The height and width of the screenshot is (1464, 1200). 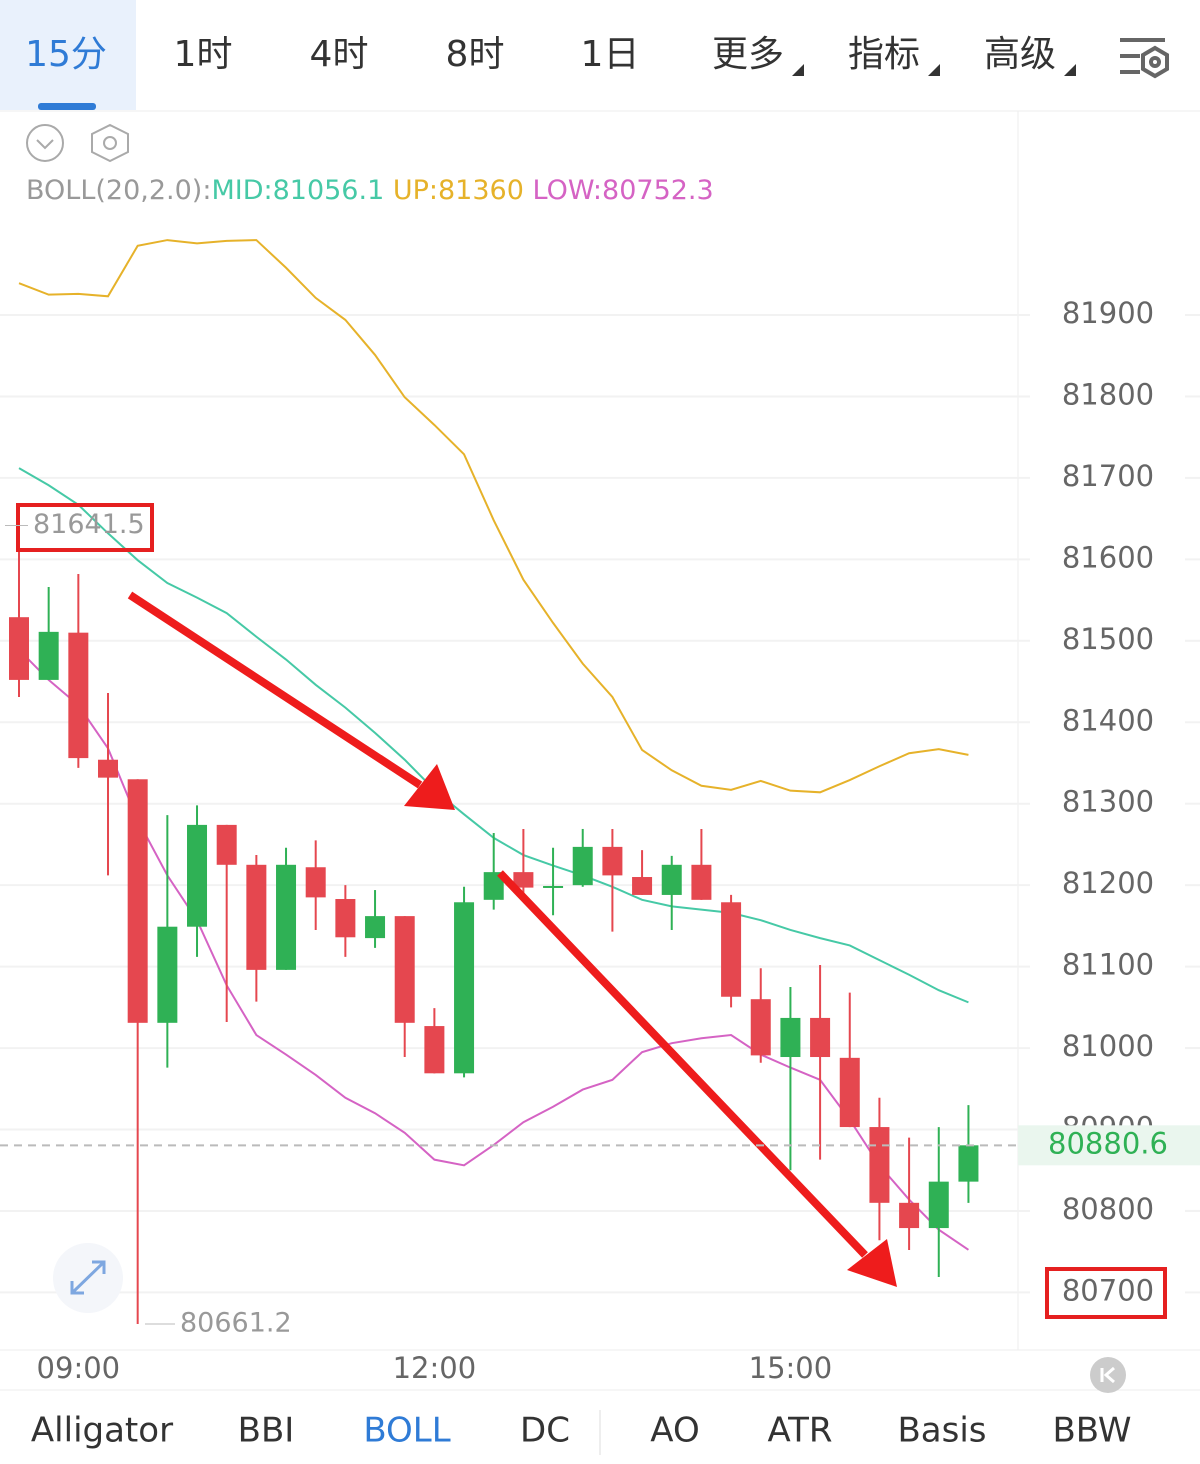 I want to click on timeframe-tab: 1日, so click(x=610, y=54).